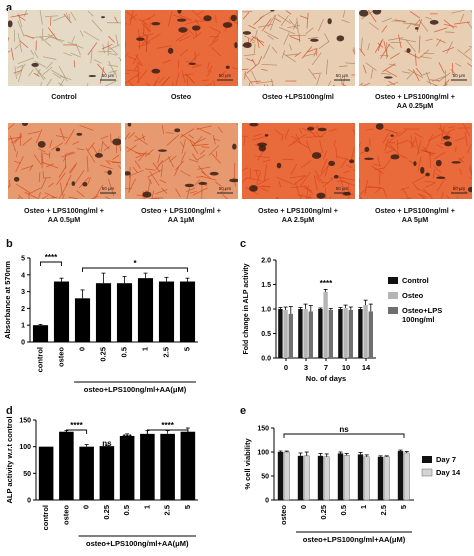 This screenshot has width=474, height=556. I want to click on significance-label: ****, so click(51, 257).